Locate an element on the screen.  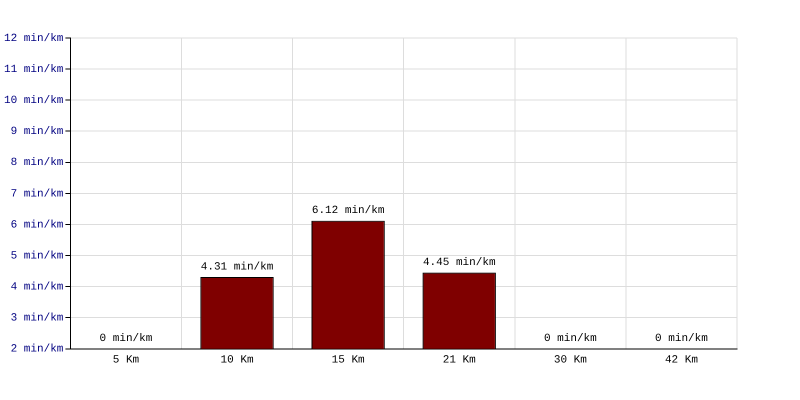
y-tick-label: 6 min/km is located at coordinates (37, 225).